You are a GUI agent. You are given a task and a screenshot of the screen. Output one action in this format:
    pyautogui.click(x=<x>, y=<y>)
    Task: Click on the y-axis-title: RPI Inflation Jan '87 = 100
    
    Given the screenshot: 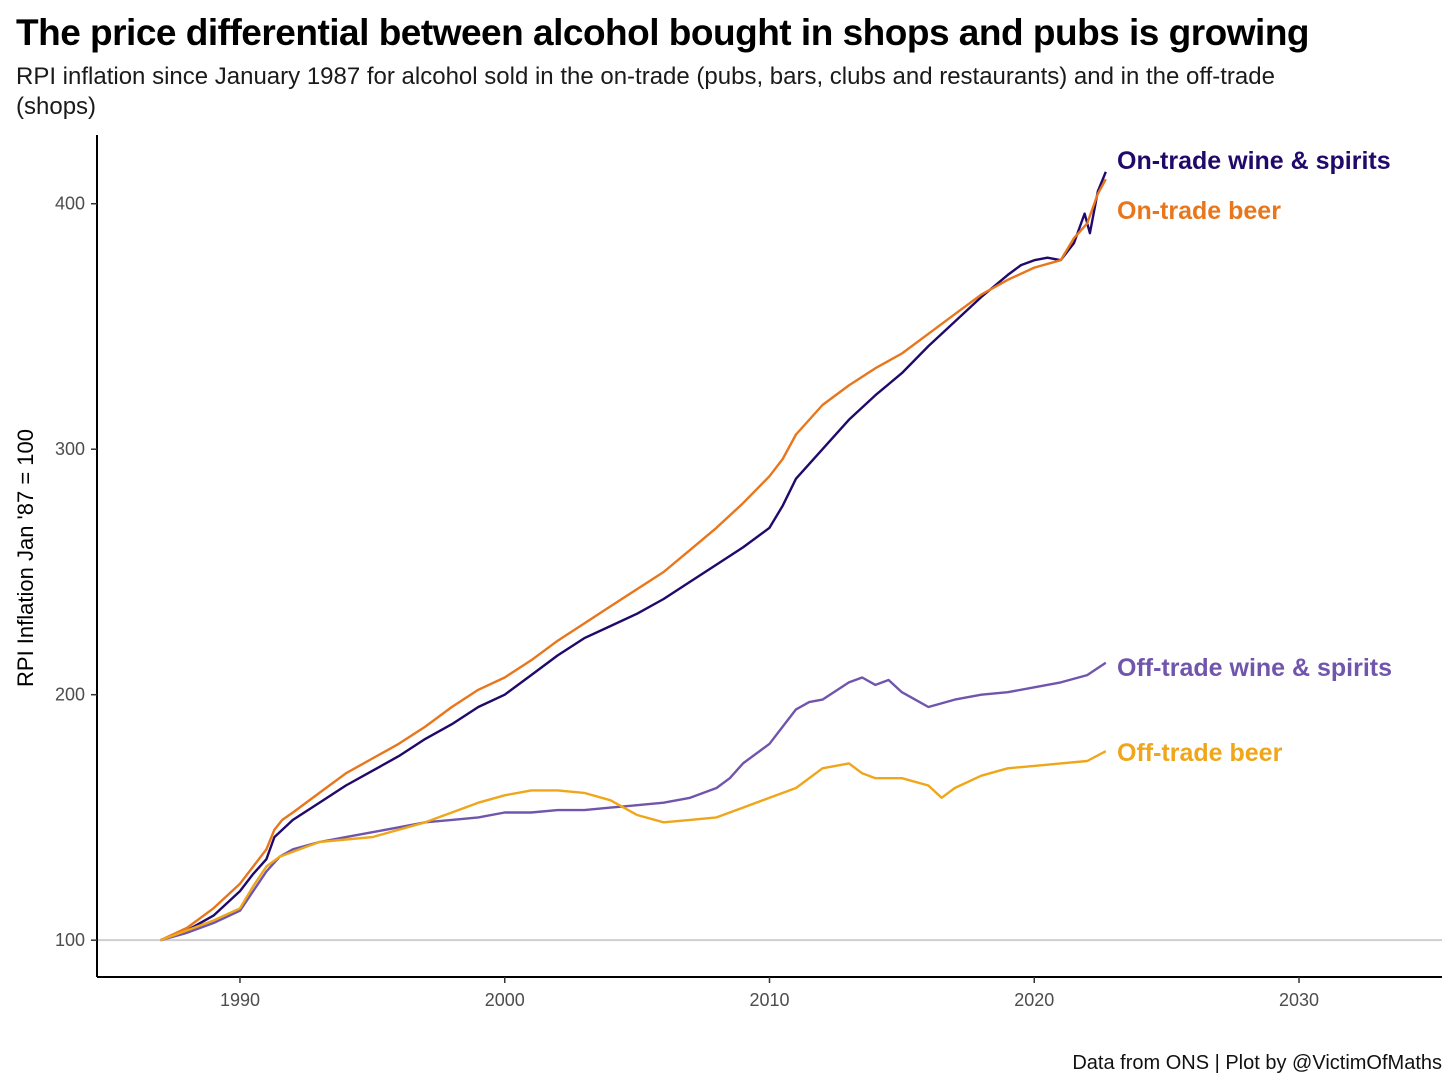 What is the action you would take?
    pyautogui.click(x=25, y=558)
    